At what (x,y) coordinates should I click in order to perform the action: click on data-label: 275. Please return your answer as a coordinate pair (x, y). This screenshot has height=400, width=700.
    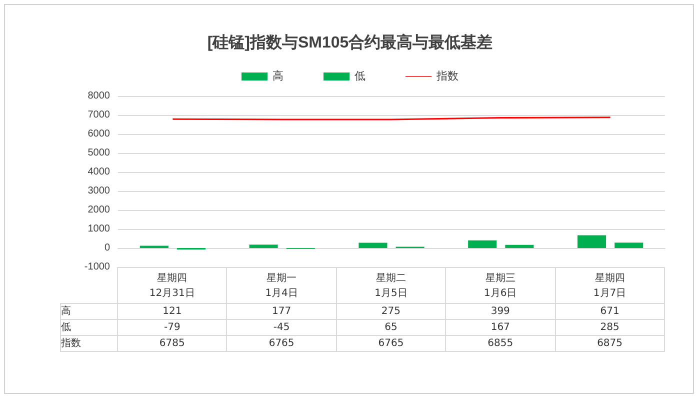
    Looking at the image, I should click on (391, 312).